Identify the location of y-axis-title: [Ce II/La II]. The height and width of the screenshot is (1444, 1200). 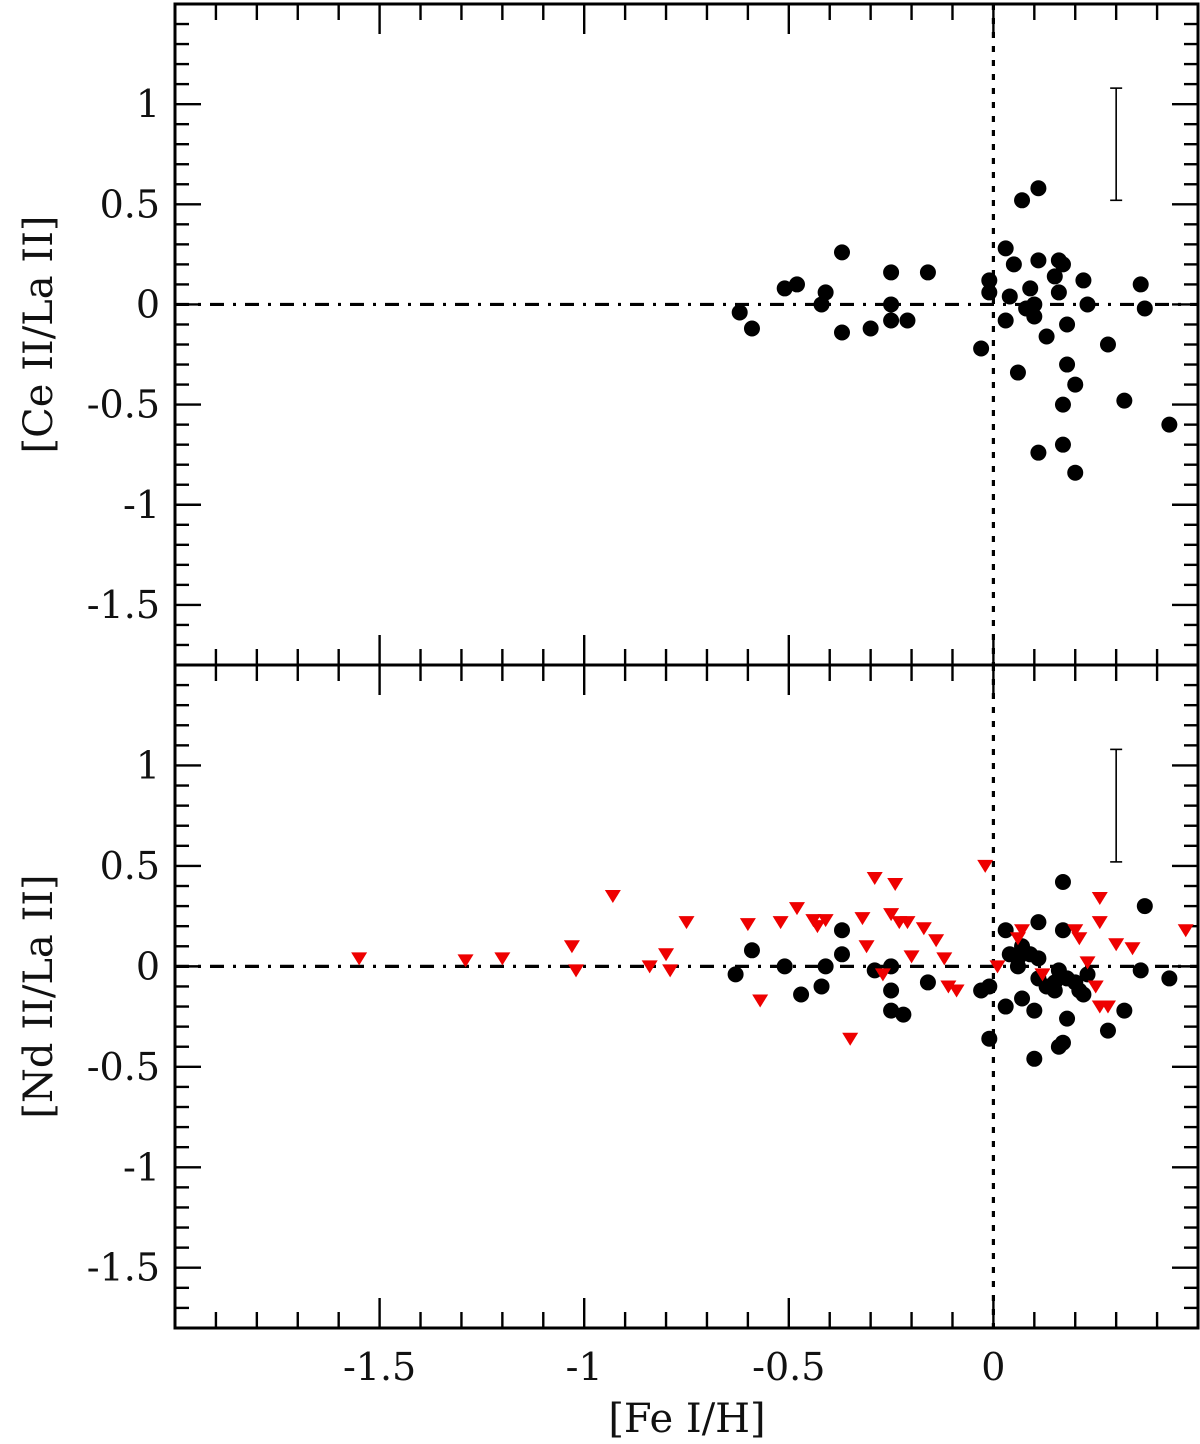
(39, 334).